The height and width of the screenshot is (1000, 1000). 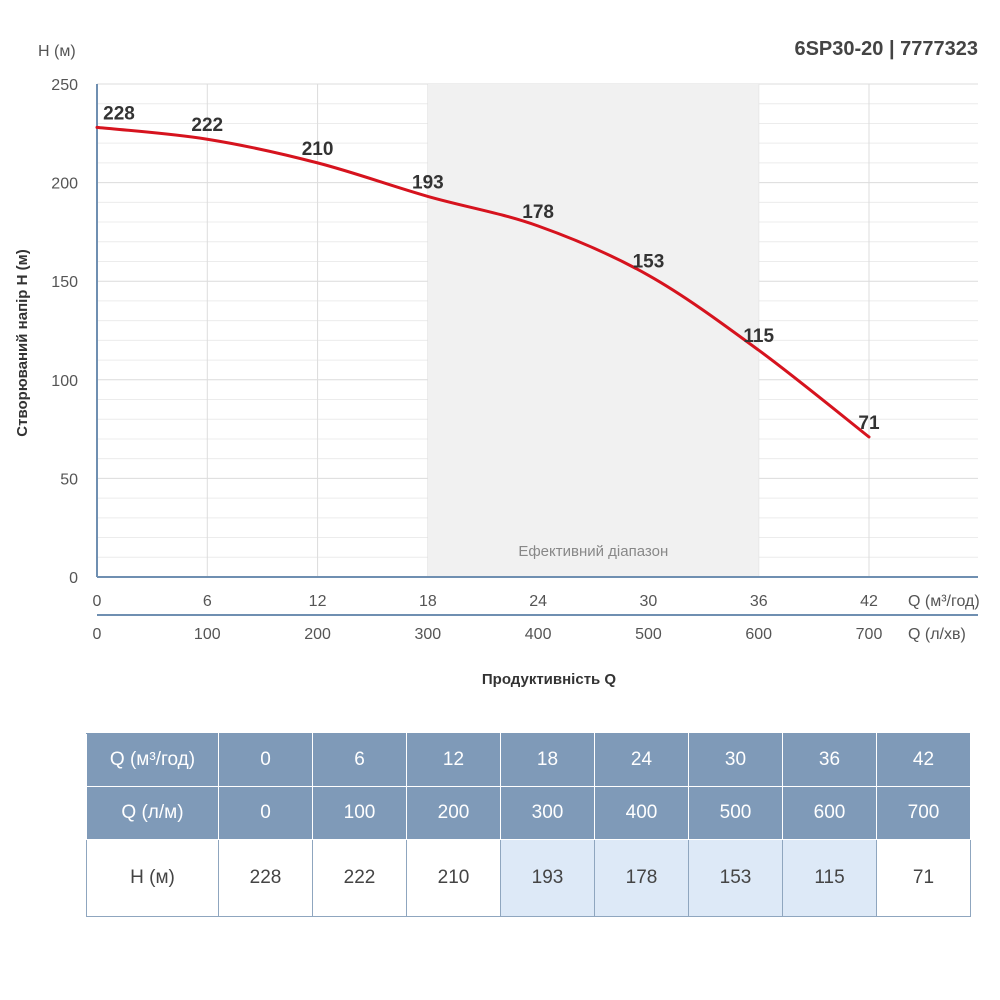 I want to click on x-tick-label-primary: 0, so click(x=97, y=601).